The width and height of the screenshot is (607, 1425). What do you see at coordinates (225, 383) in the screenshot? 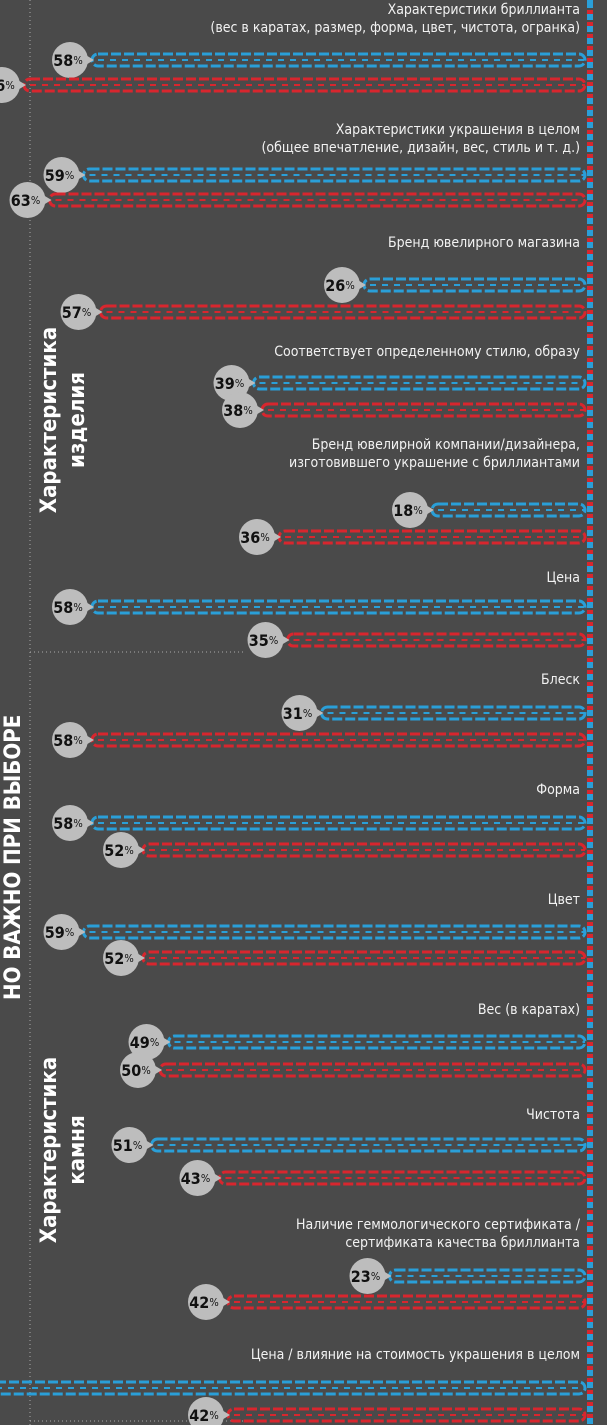
I see `value-number: 39` at bounding box center [225, 383].